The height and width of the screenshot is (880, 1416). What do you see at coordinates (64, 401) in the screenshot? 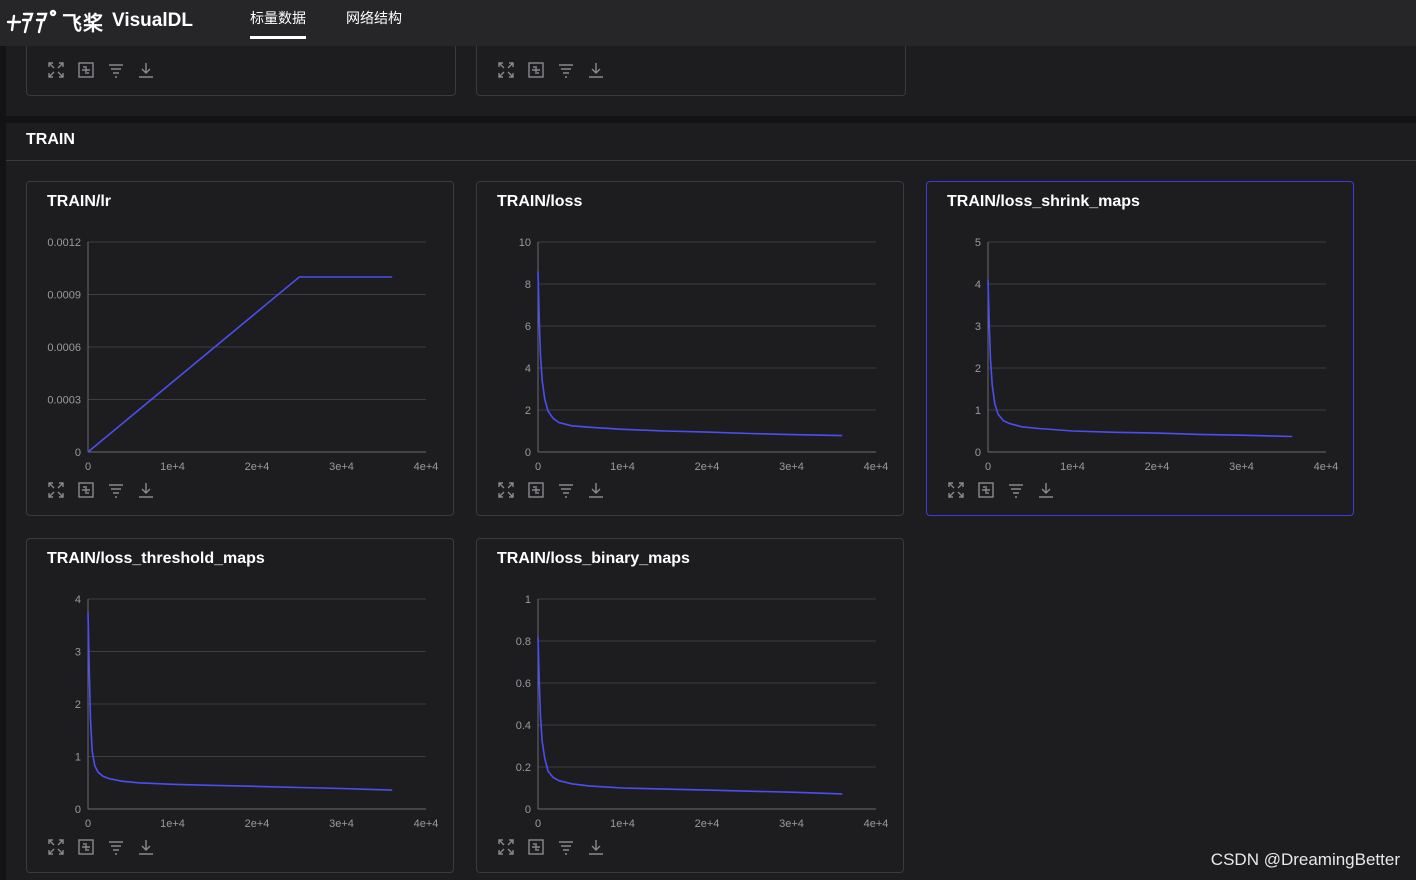
I see `y-tick-label: 0.0003` at bounding box center [64, 401].